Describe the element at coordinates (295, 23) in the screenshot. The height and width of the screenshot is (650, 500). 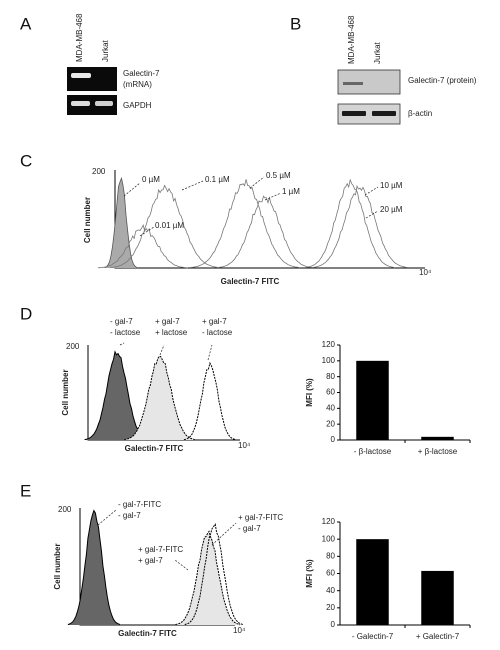
I see `panel-label: B` at that location.